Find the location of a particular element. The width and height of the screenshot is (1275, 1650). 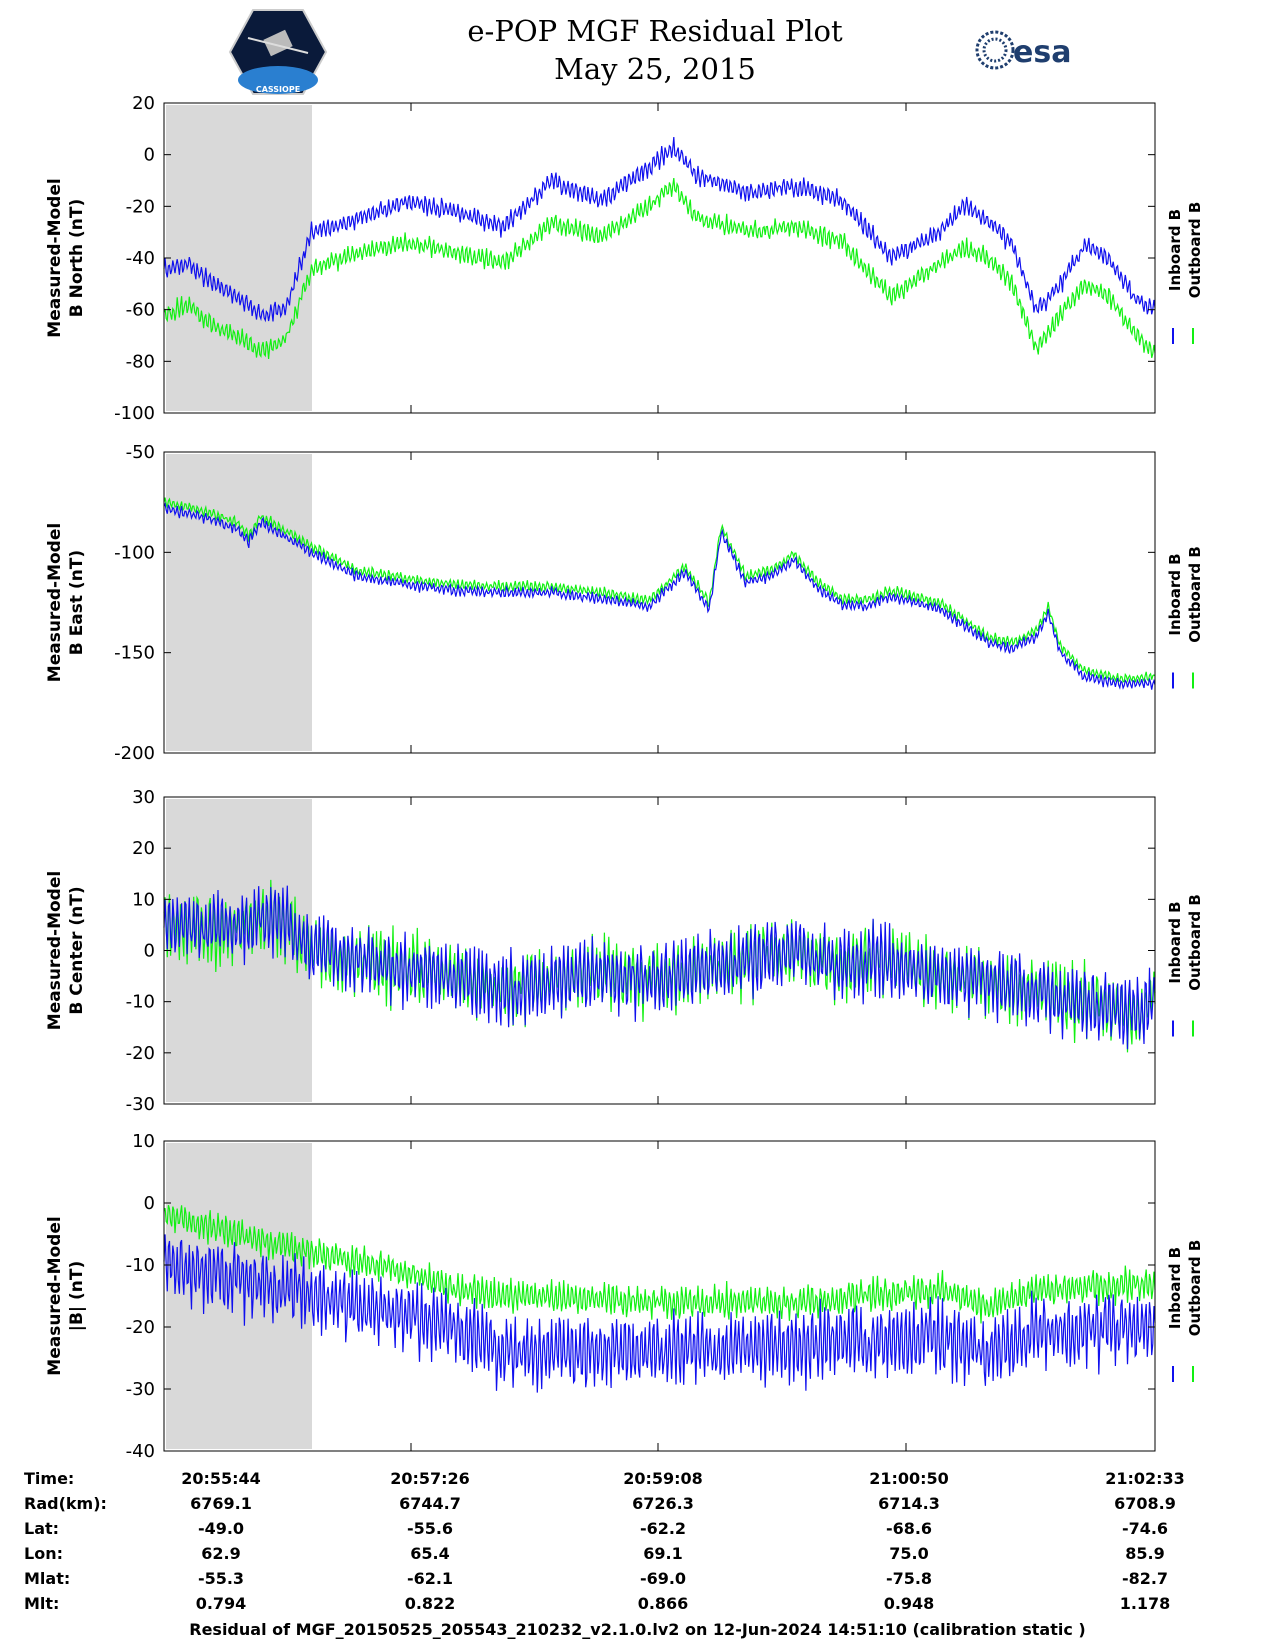

ephemeris-row-label: Lon: is located at coordinates (43, 1553).